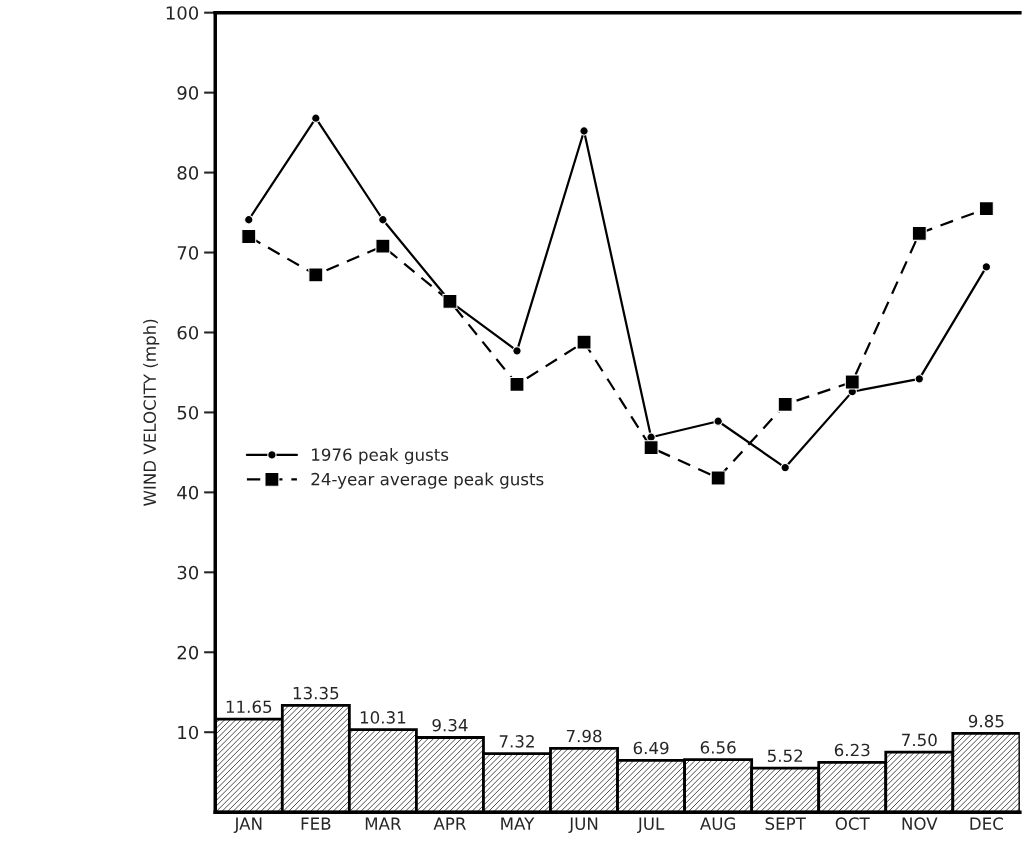 The width and height of the screenshot is (1025, 846). What do you see at coordinates (188, 252) in the screenshot?
I see `y-tick-label: 70` at bounding box center [188, 252].